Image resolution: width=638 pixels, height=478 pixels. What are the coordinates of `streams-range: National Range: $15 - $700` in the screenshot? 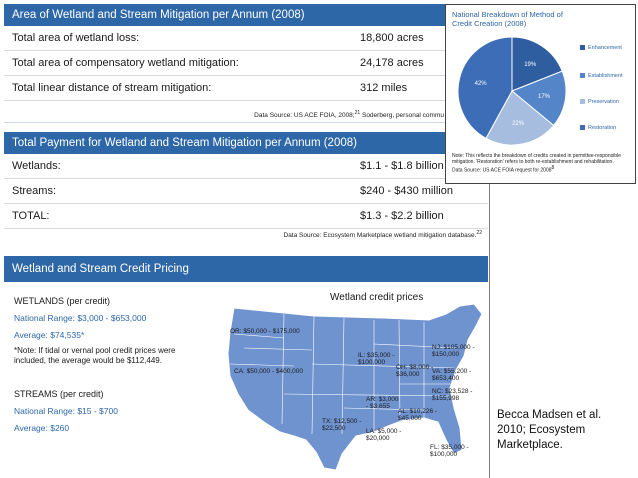 It's located at (66, 411).